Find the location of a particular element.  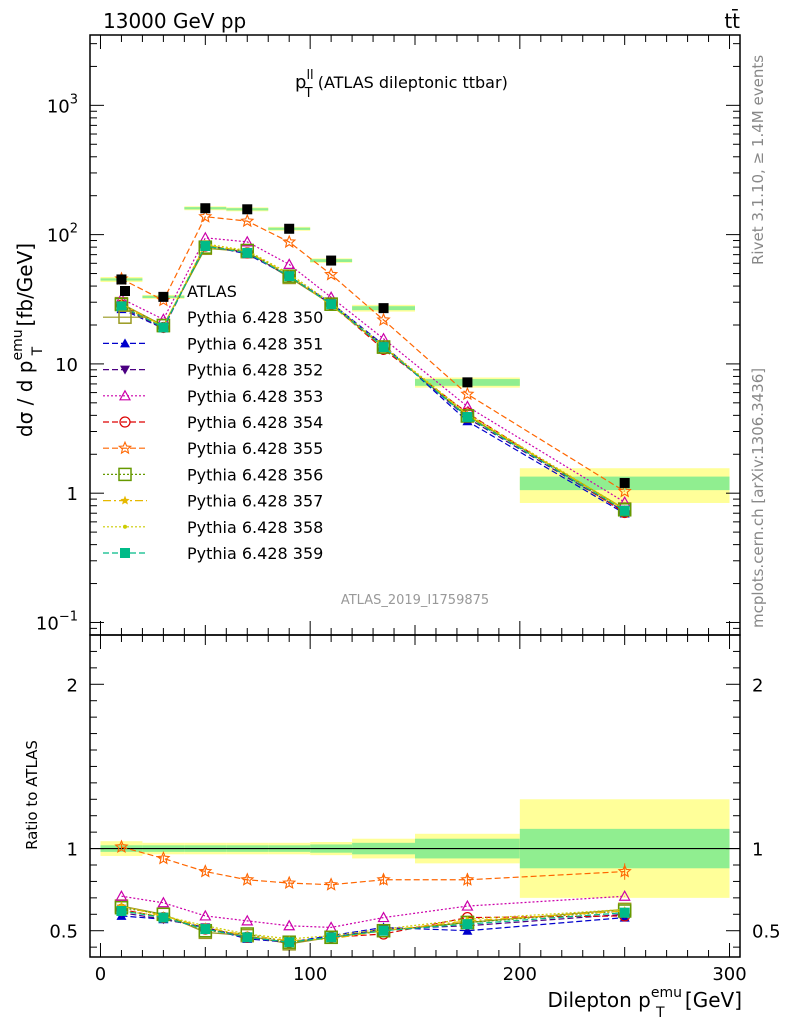

y-tick-label-main: 10 is located at coordinates (66, 365).